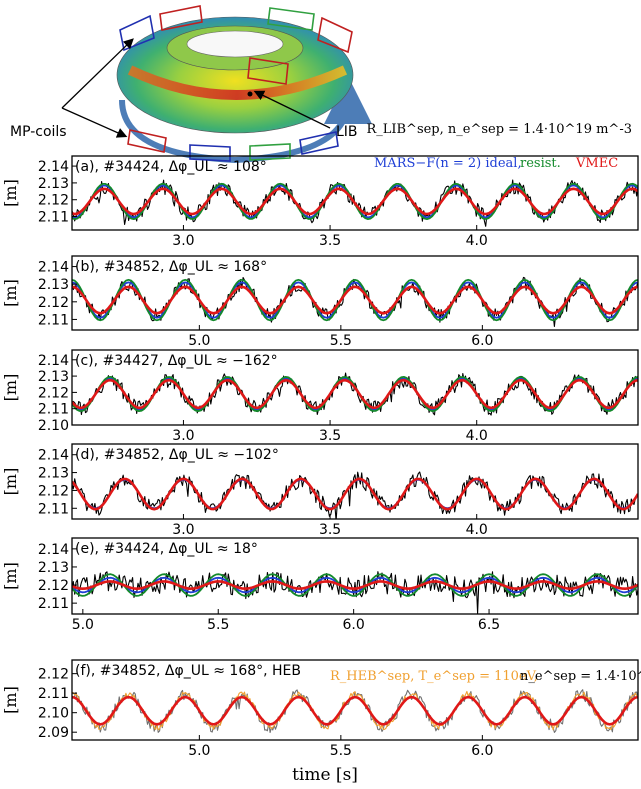 Image resolution: width=641 pixels, height=789 pixels. I want to click on model-legend: MARS−F(n = 2) ideal, resist. VMEC, so click(496, 163).